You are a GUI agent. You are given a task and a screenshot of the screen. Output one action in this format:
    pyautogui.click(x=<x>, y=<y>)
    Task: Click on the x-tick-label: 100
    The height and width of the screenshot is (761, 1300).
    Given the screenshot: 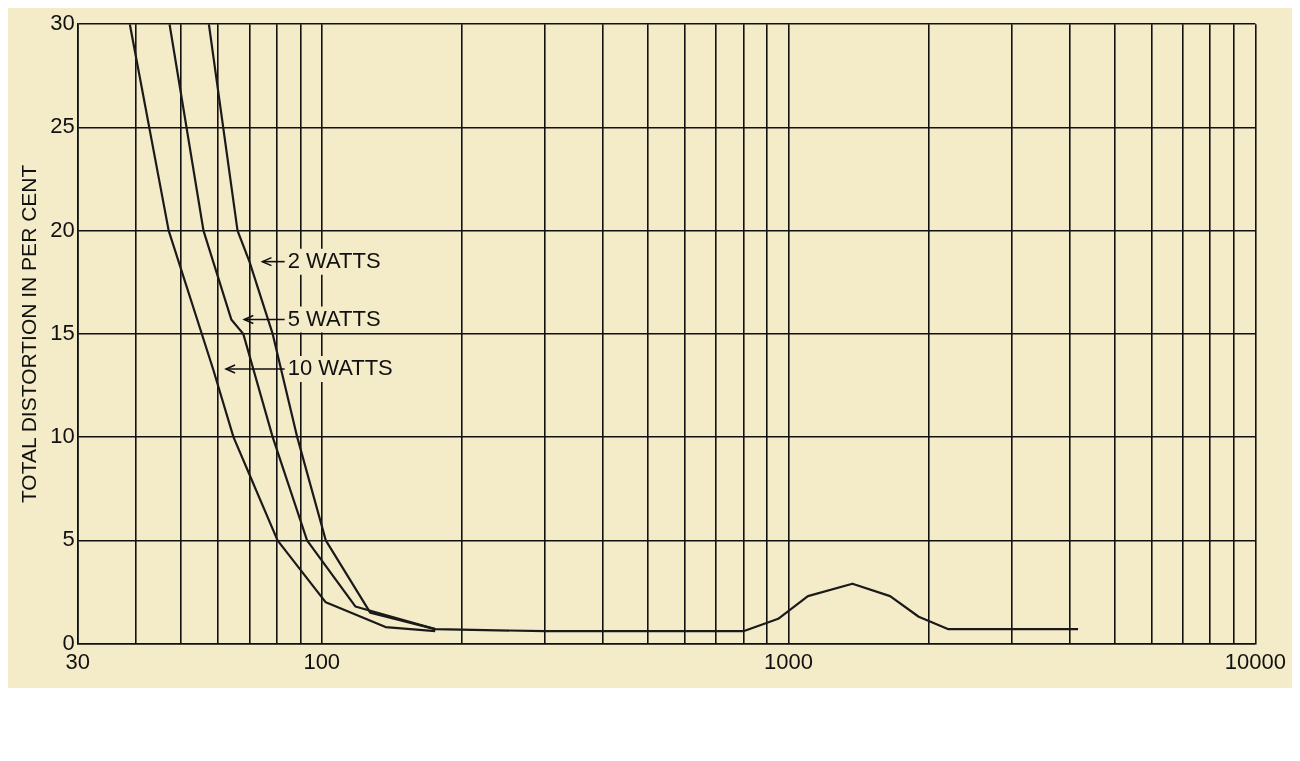 What is the action you would take?
    pyautogui.click(x=322, y=661)
    